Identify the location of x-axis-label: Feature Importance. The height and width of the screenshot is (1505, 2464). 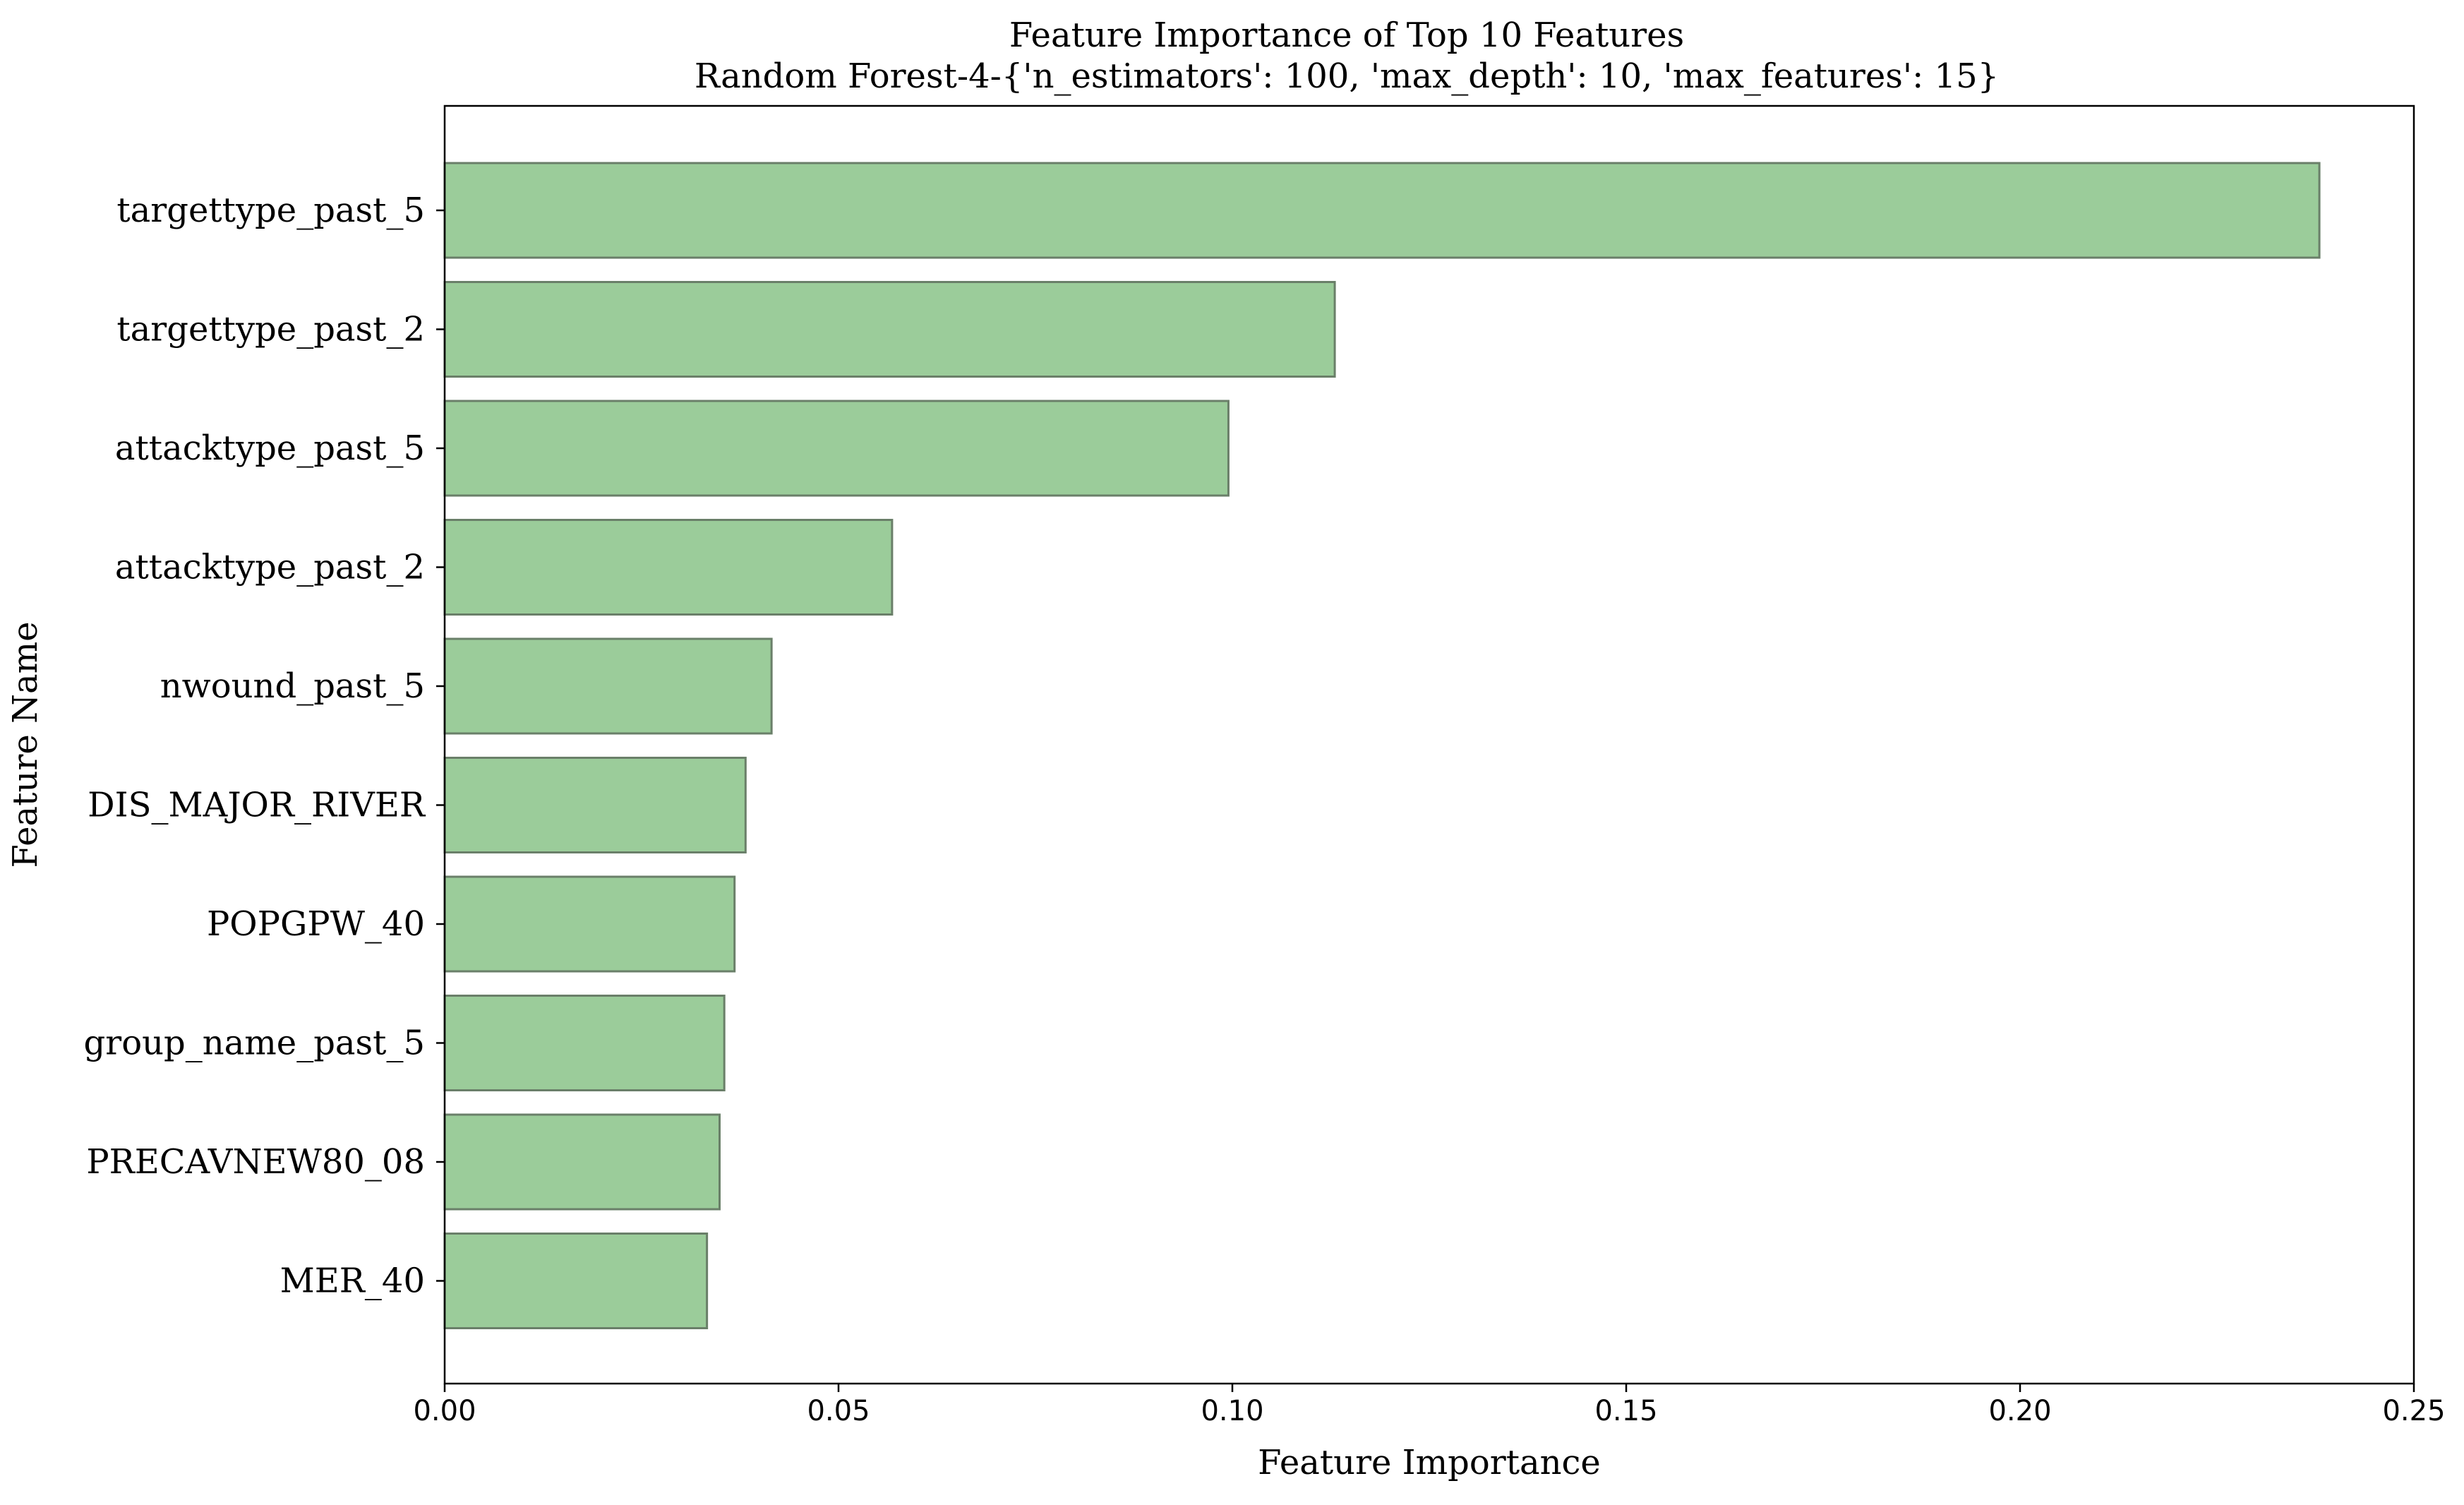
(1429, 1462).